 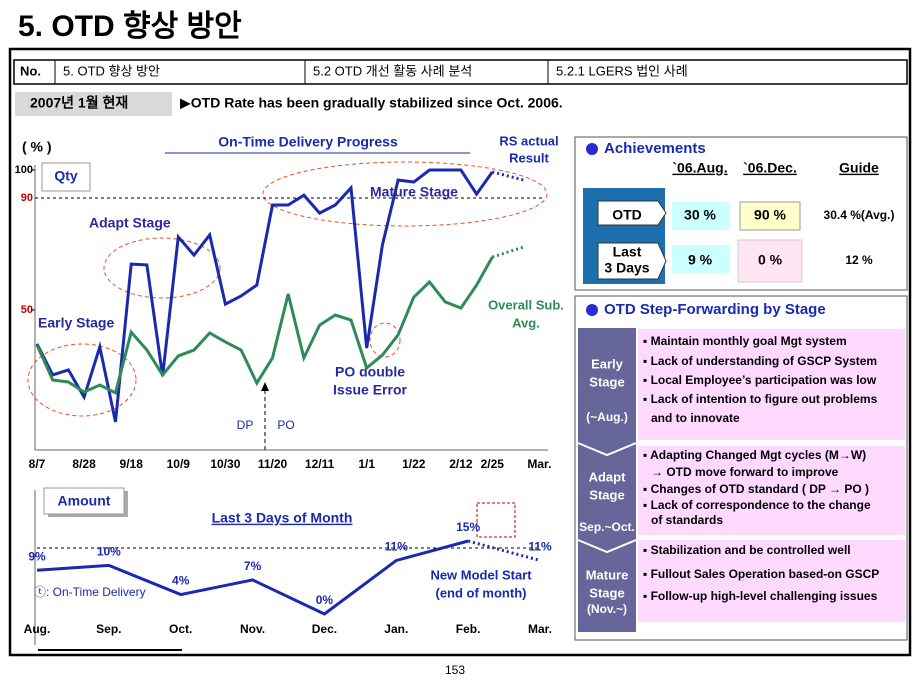 I want to click on highlight-box, so click(x=496, y=520).